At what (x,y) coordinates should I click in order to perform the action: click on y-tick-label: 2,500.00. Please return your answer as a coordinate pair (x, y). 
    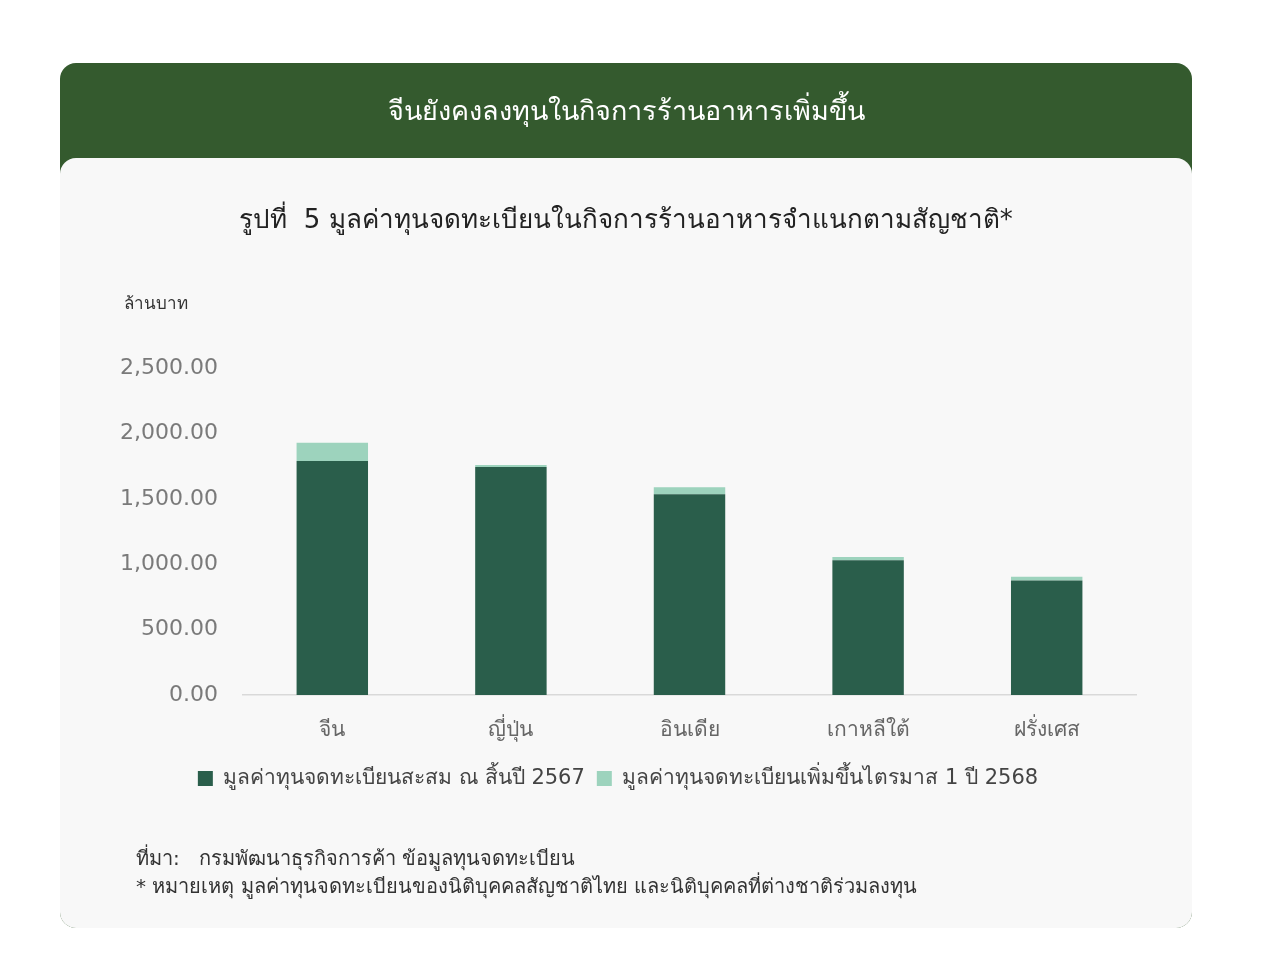
    Looking at the image, I should click on (169, 366).